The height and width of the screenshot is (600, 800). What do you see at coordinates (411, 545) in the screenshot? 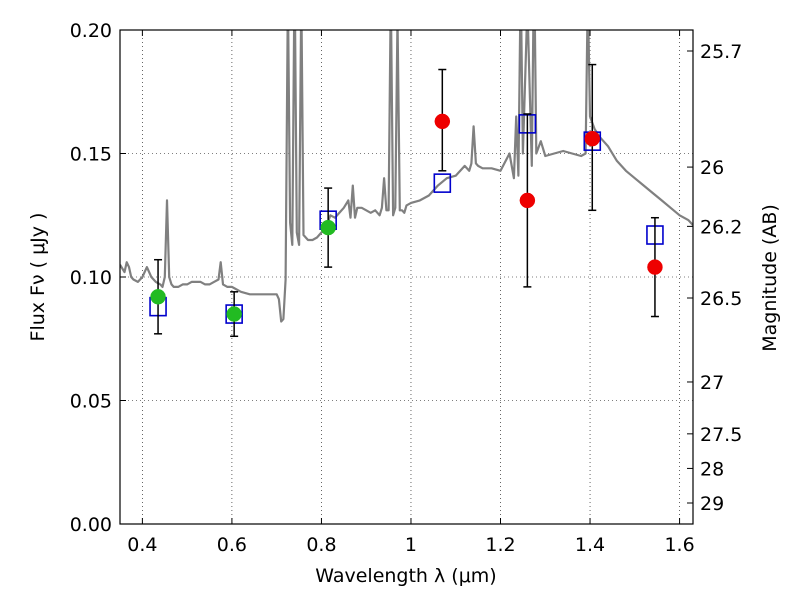
I see `x-tick-label: 1` at bounding box center [411, 545].